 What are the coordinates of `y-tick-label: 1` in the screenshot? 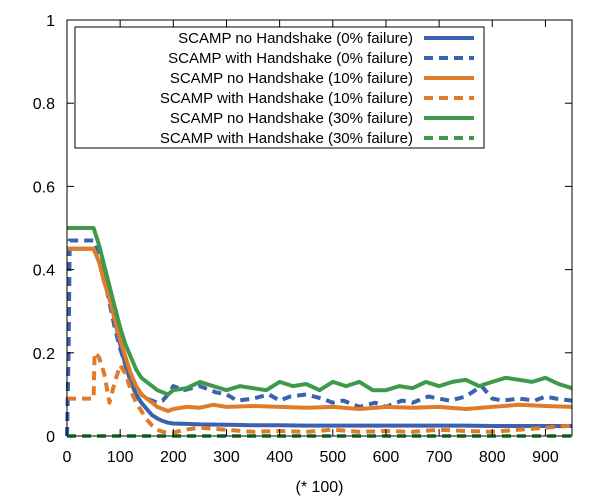 It's located at (50, 21).